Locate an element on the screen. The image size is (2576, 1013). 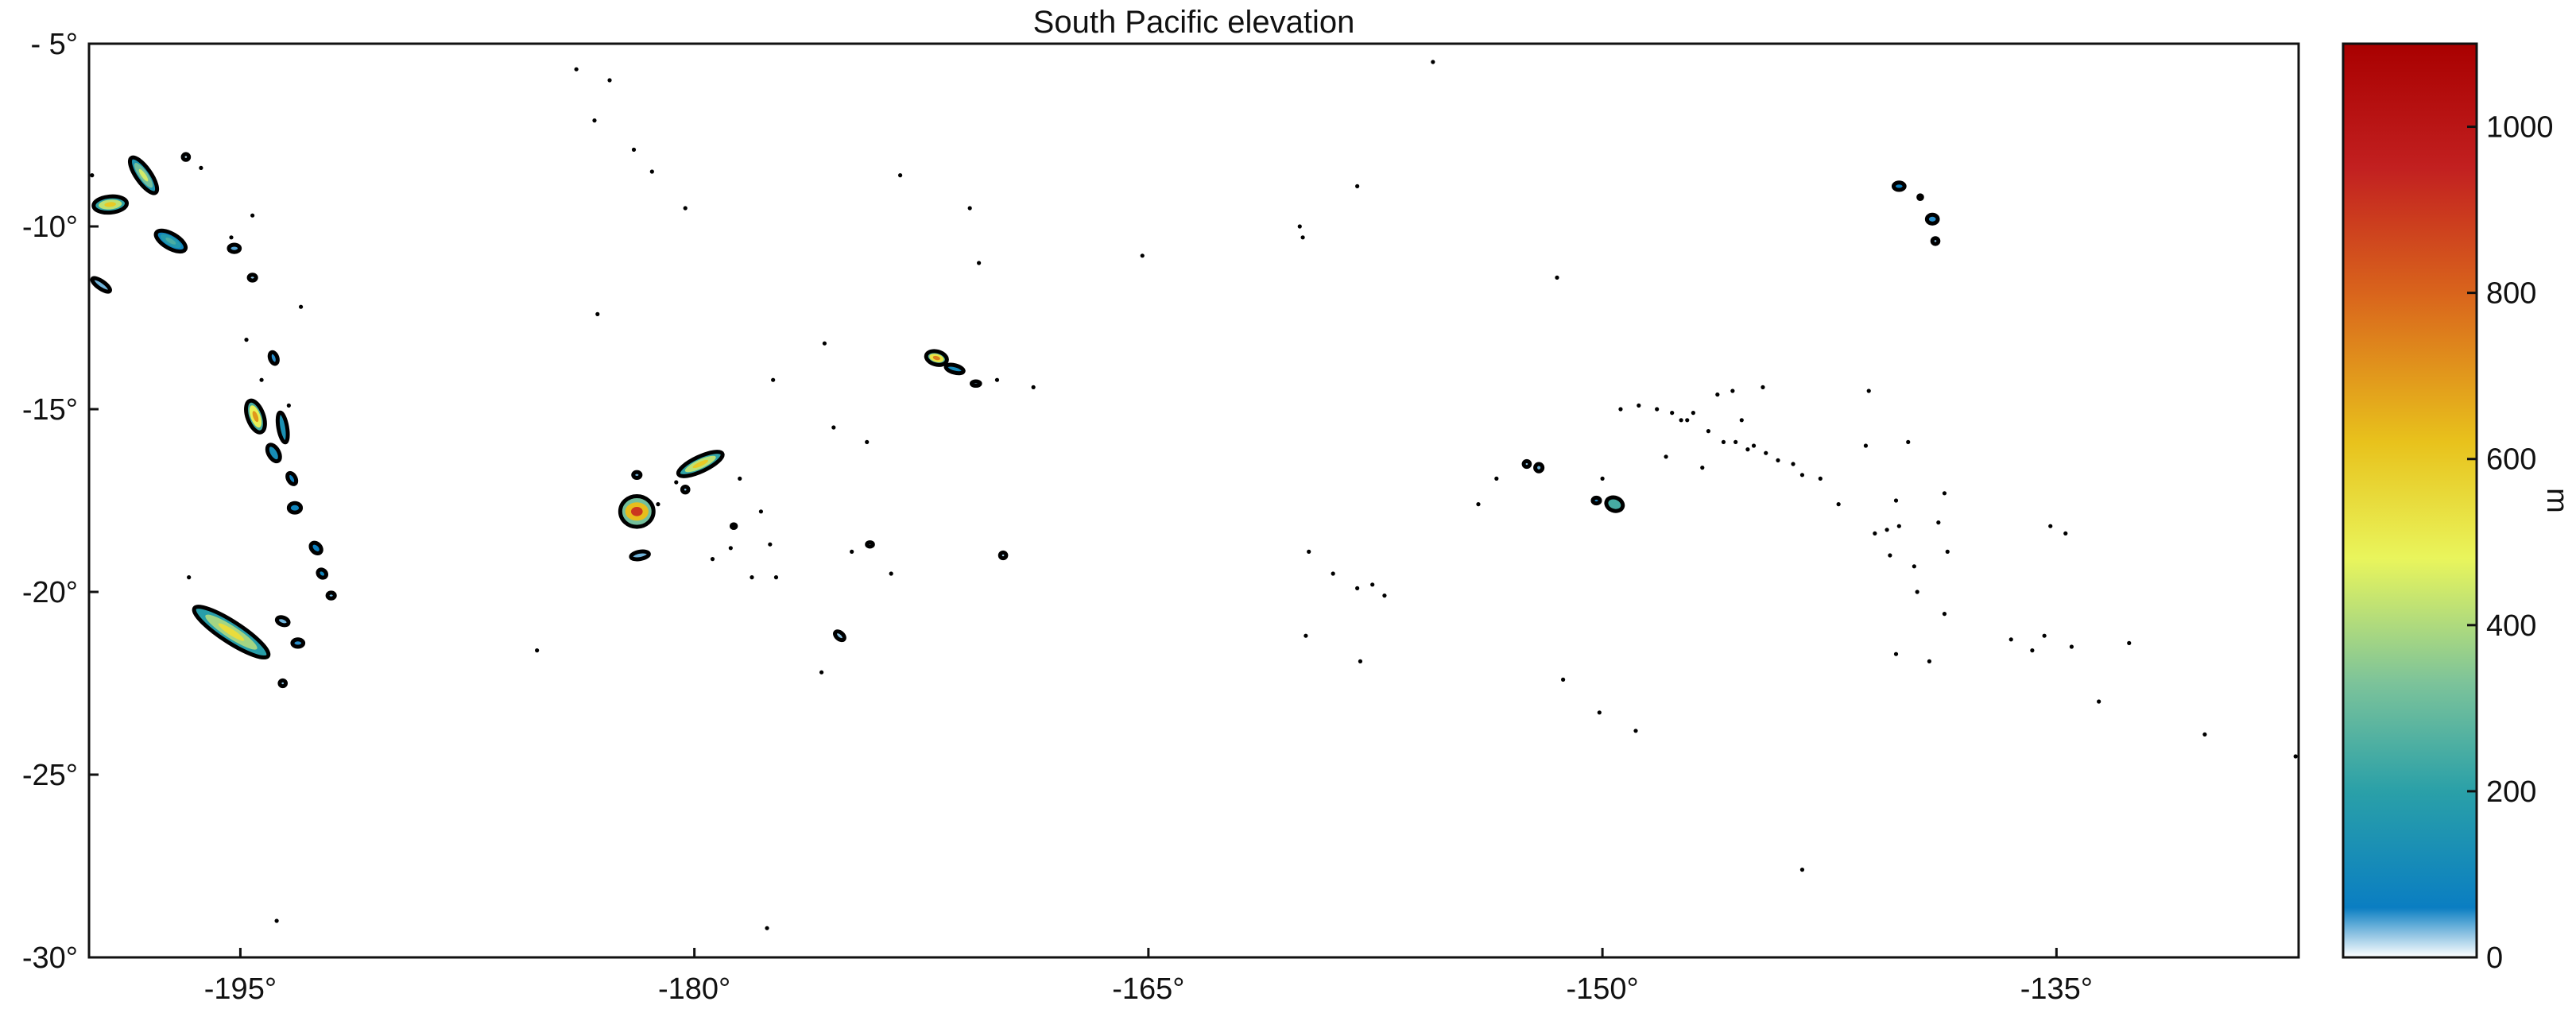
x-tick-label: -135° is located at coordinates (2056, 989).